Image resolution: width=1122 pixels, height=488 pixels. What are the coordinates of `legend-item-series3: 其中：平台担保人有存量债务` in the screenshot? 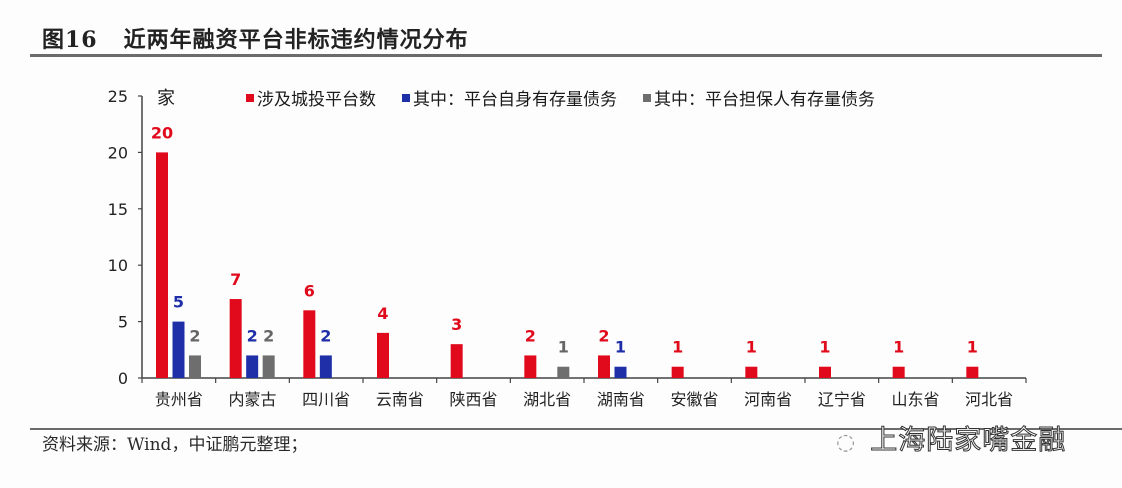 It's located at (759, 97).